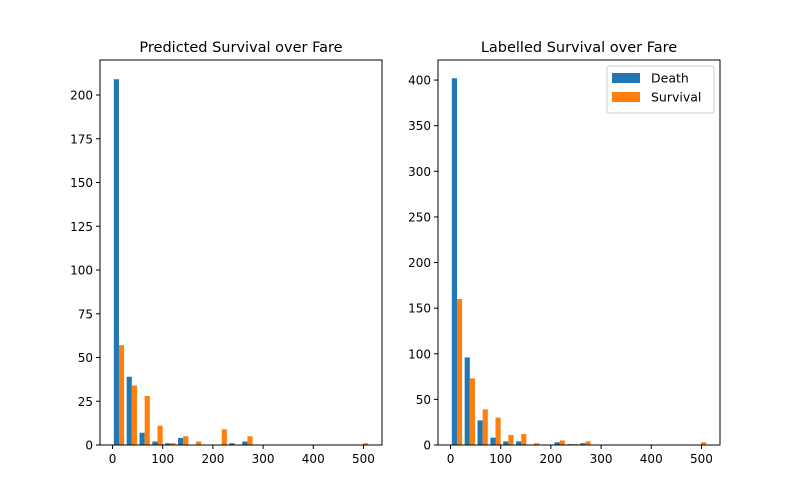 The image size is (800, 500). I want to click on predicted-chart-title: Predicted Survival over Fare, so click(240, 48).